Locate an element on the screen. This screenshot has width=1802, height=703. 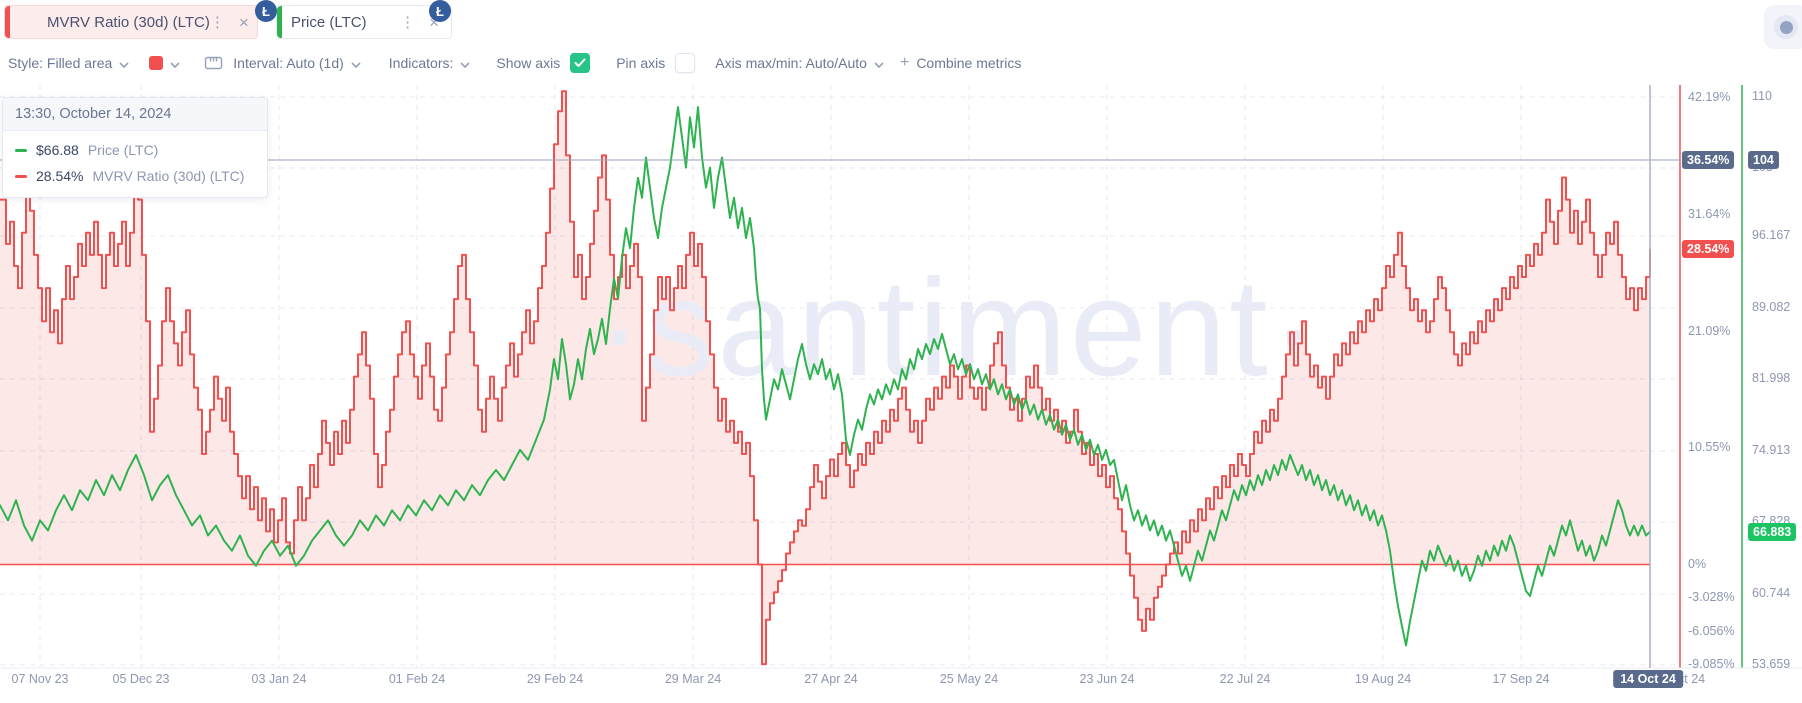
axis-tick-label: 17 Sep 24 is located at coordinates (1521, 679).